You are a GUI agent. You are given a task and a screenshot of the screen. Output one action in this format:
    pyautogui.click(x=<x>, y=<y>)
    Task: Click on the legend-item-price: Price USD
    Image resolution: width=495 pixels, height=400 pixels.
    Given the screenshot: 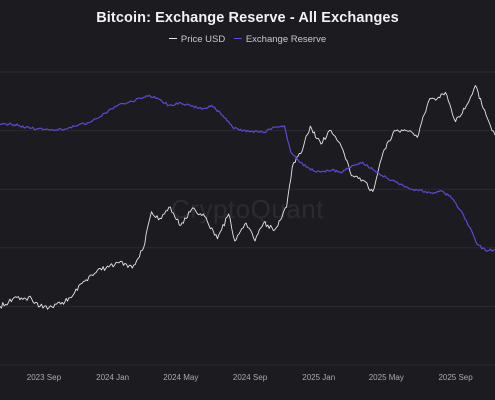 What is the action you would take?
    pyautogui.click(x=197, y=39)
    